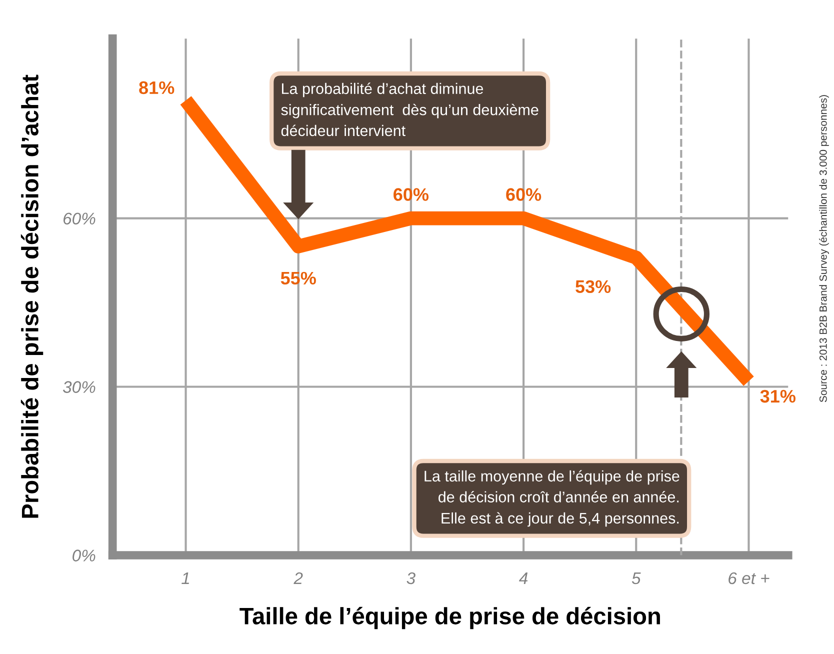  What do you see at coordinates (298, 278) in the screenshot?
I see `data-label: 55%` at bounding box center [298, 278].